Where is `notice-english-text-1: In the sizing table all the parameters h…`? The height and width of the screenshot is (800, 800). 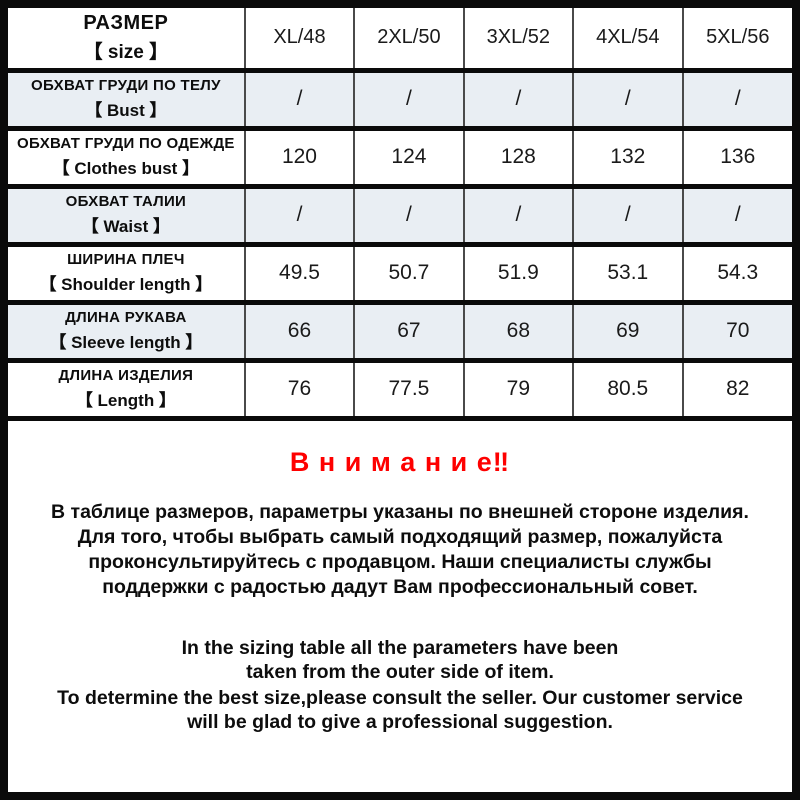
notice-english-text-1: In the sizing table all the parameters h… is located at coordinates (400, 660).